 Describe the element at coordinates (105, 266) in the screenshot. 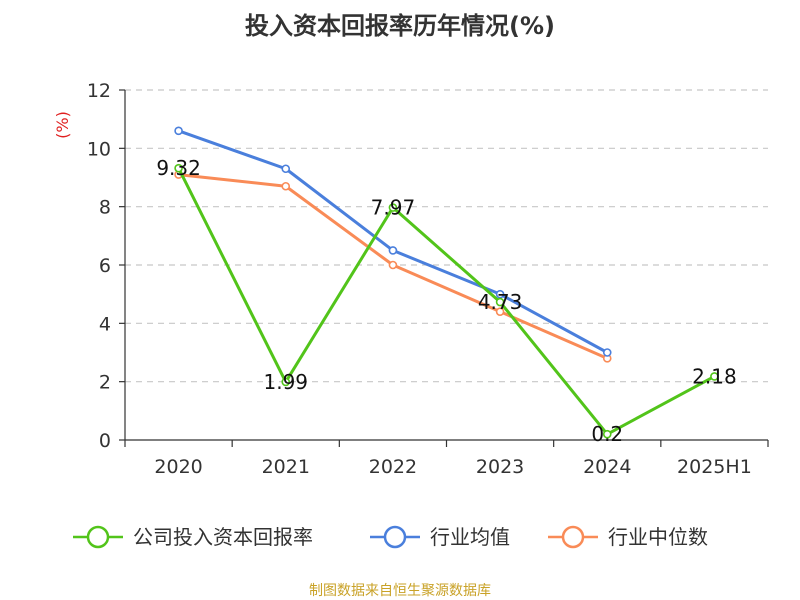

I see `y-tick-label: 6` at that location.